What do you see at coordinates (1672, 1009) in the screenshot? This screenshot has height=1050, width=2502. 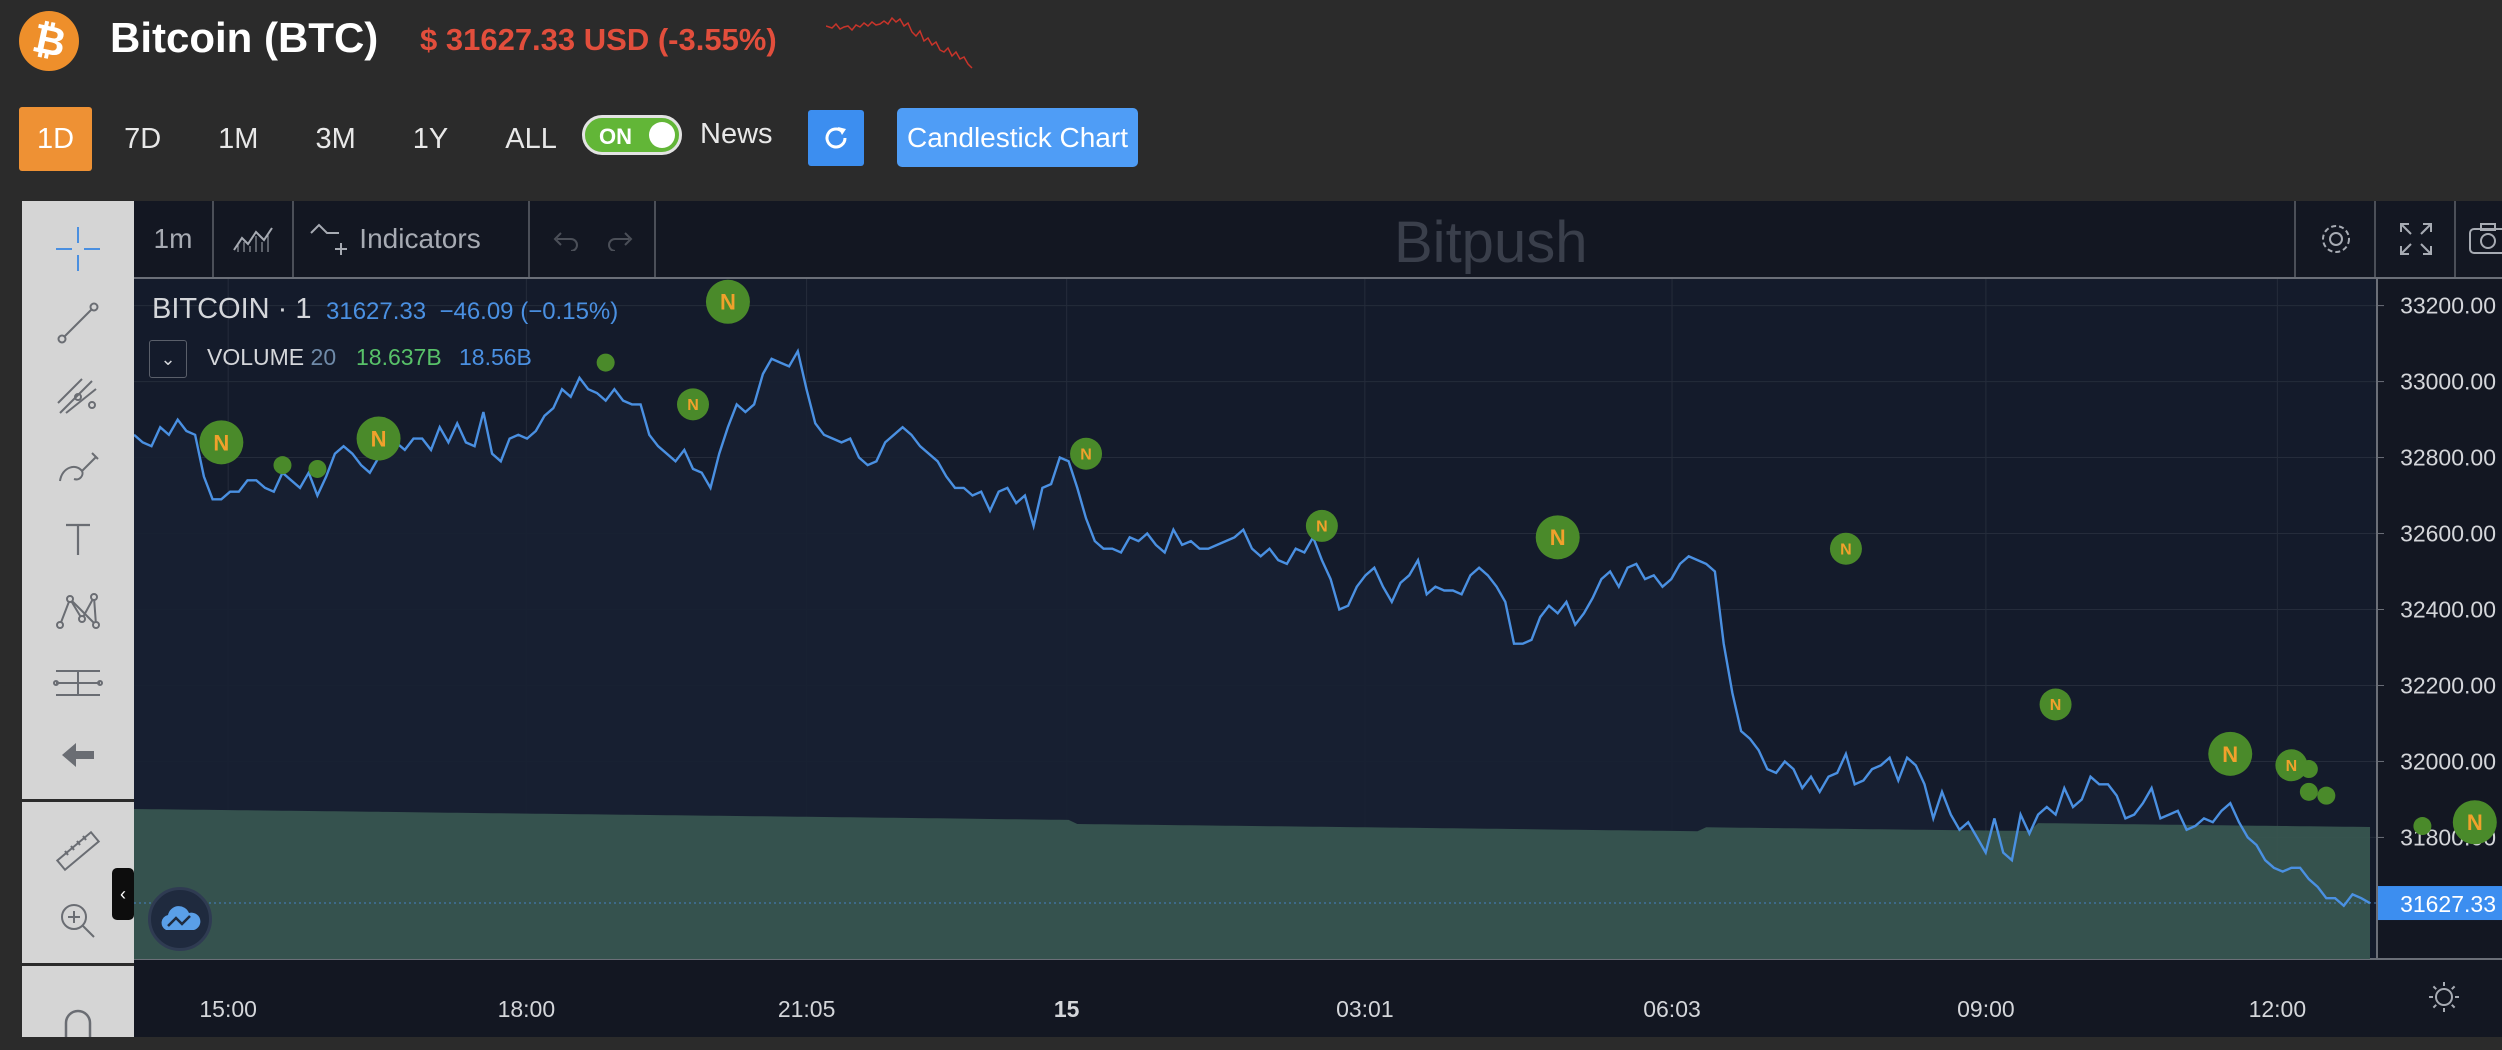 I see `x-tick-label: 06:03` at bounding box center [1672, 1009].